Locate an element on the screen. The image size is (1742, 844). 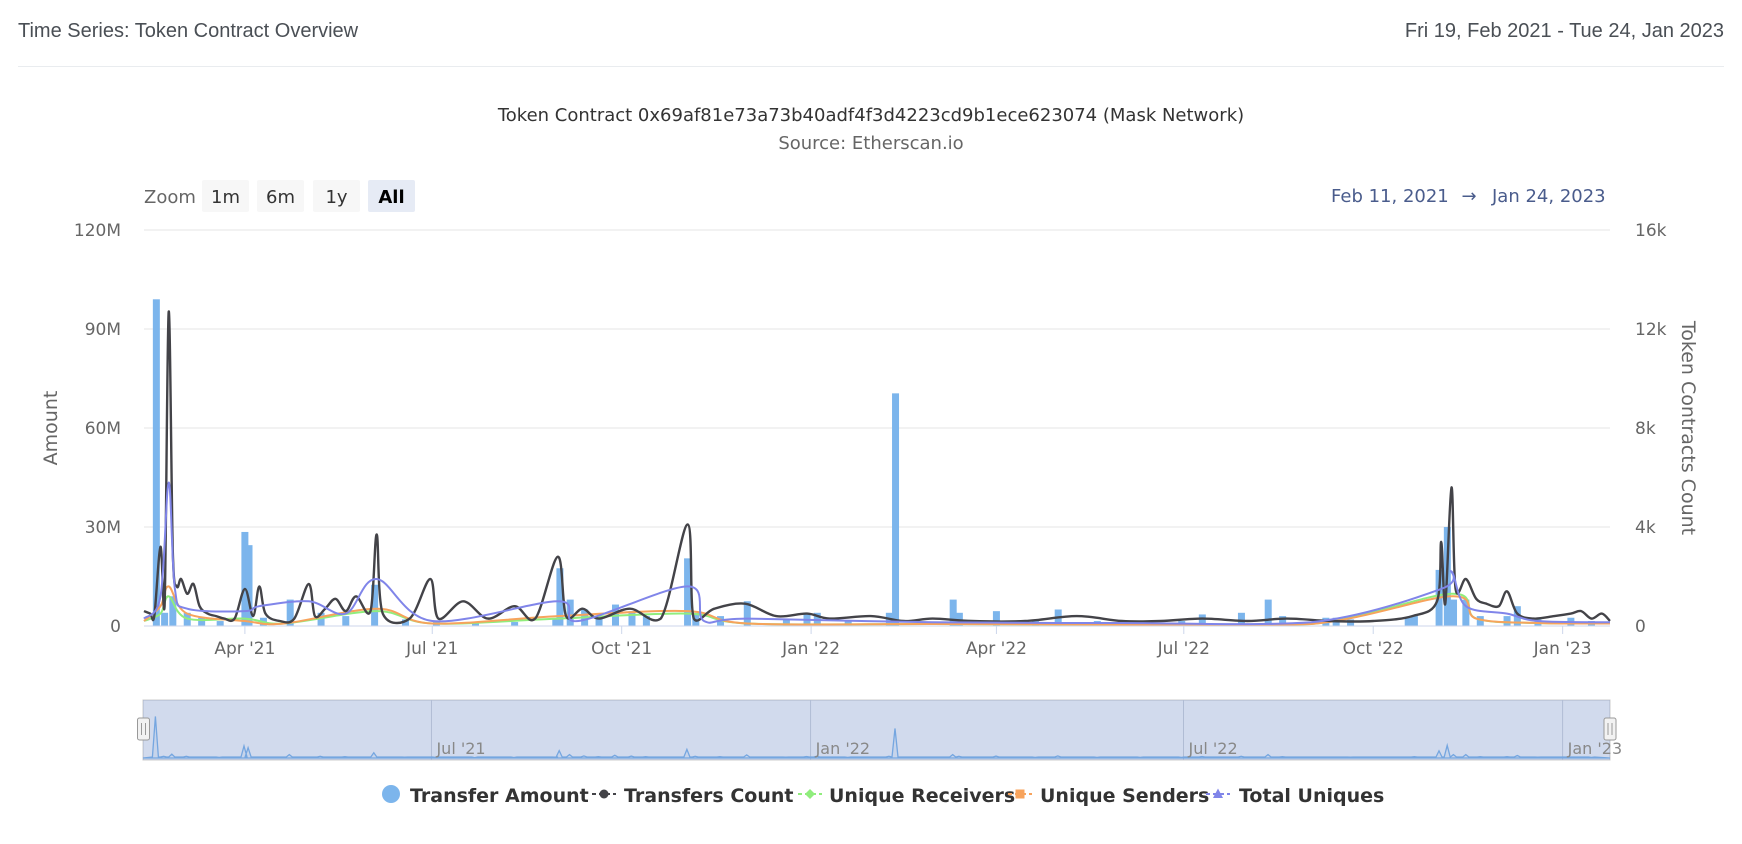
navigator-labels: Jul '21 Jan '22 Jul '22 Jan '23 is located at coordinates (1028, 748).